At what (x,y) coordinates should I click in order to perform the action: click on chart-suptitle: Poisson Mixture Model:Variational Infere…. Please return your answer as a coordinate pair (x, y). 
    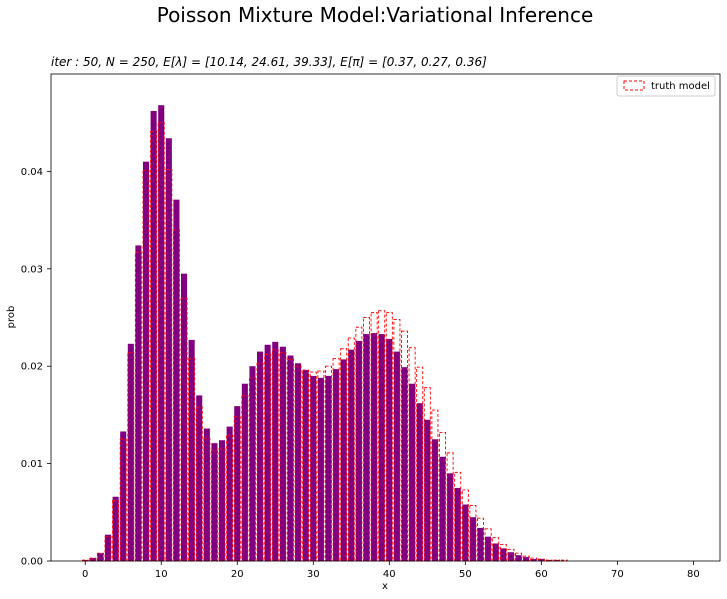
    Looking at the image, I should click on (375, 15).